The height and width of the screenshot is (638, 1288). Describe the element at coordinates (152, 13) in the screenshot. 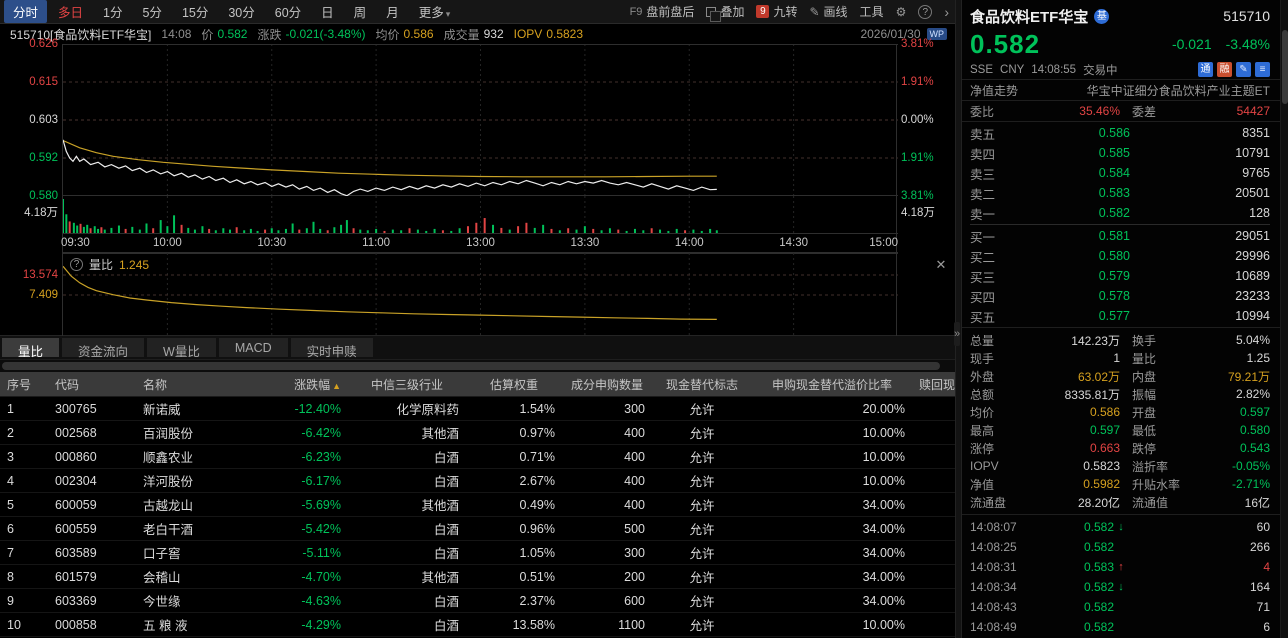

I see `period-tab-5分: 5分` at that location.